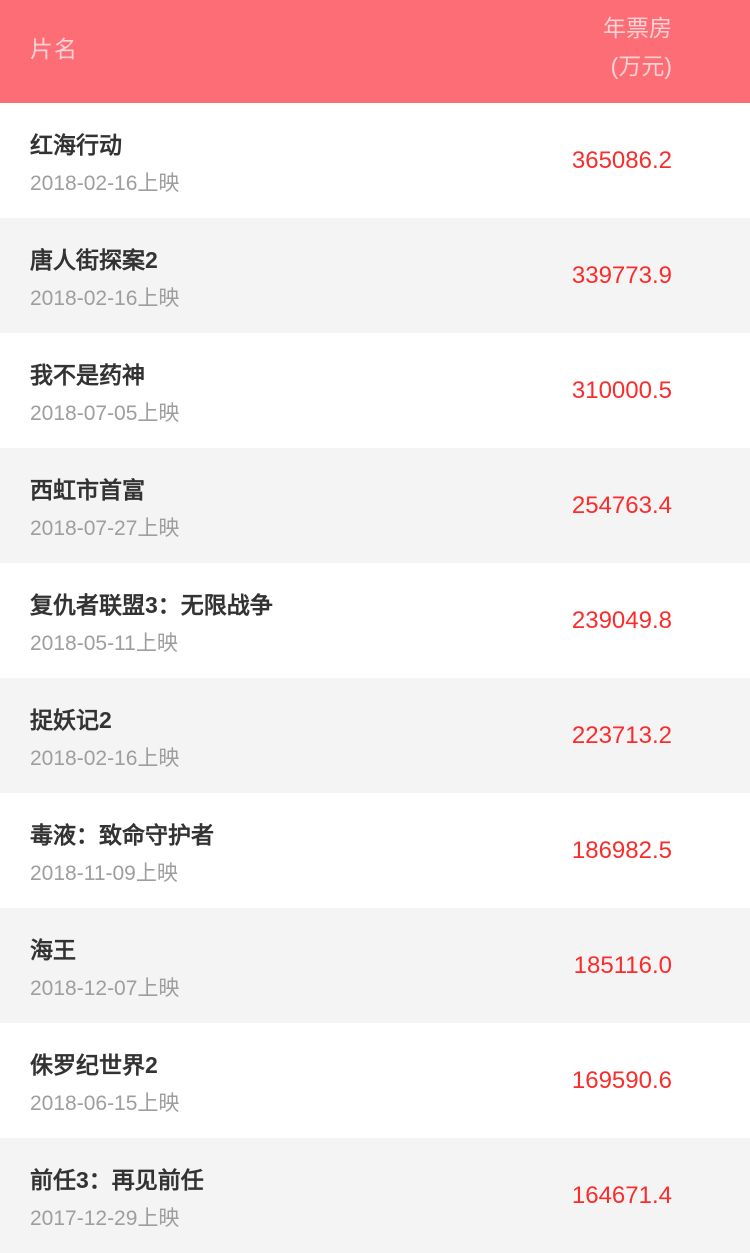  I want to click on movie-info: 我不是药神 2018-07-05上映, so click(104, 393).